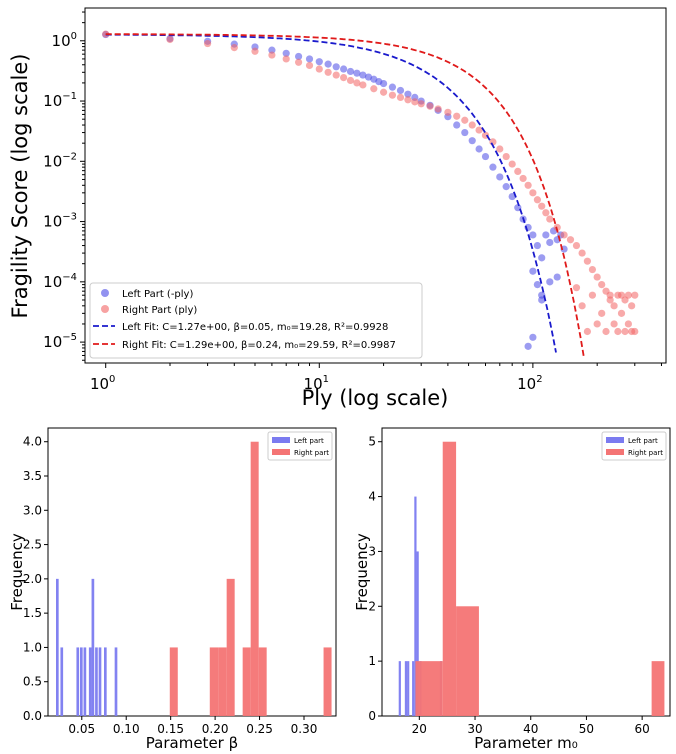 The height and width of the screenshot is (754, 676). What do you see at coordinates (419, 729) in the screenshot?
I see `x-tick-label-0: 20` at bounding box center [419, 729].